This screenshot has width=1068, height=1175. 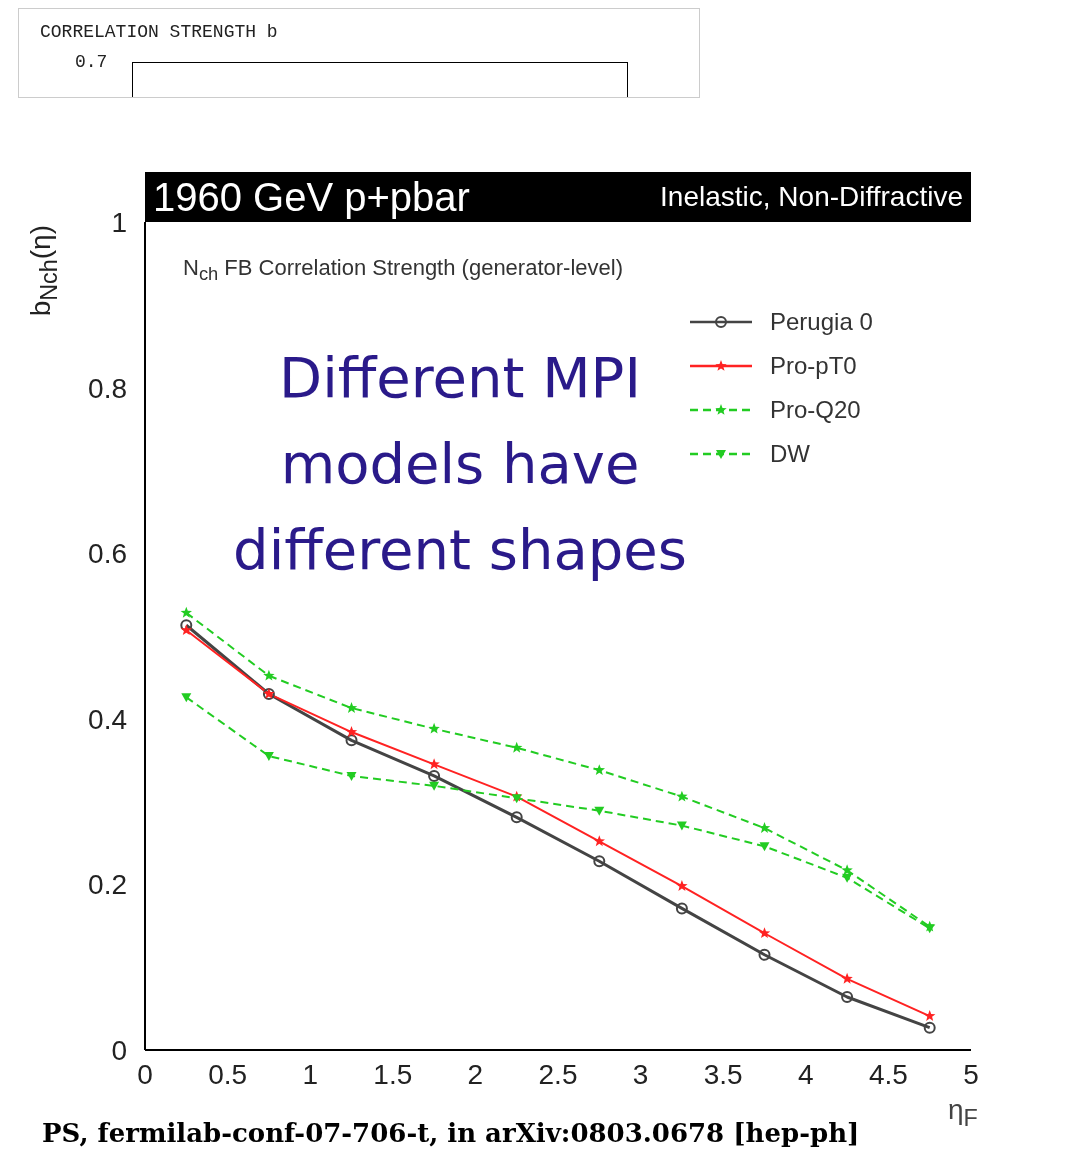 What do you see at coordinates (475, 1074) in the screenshot?
I see `x-tick-label: 2` at bounding box center [475, 1074].